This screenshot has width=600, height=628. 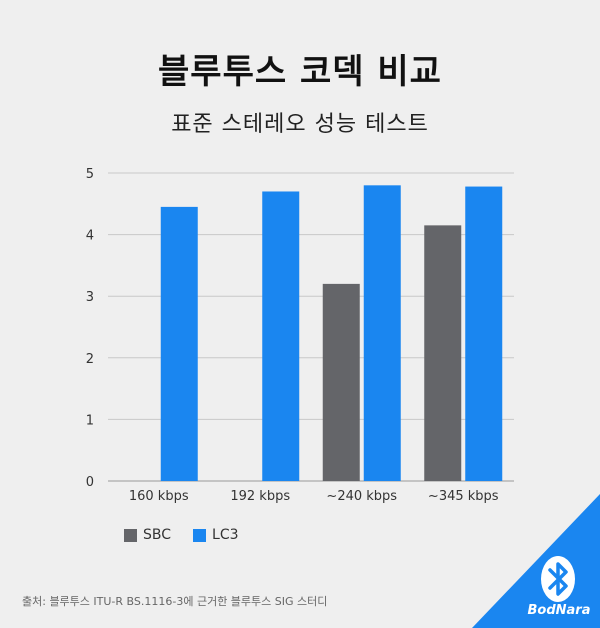 I want to click on y-tick-label: 3, so click(x=90, y=297).